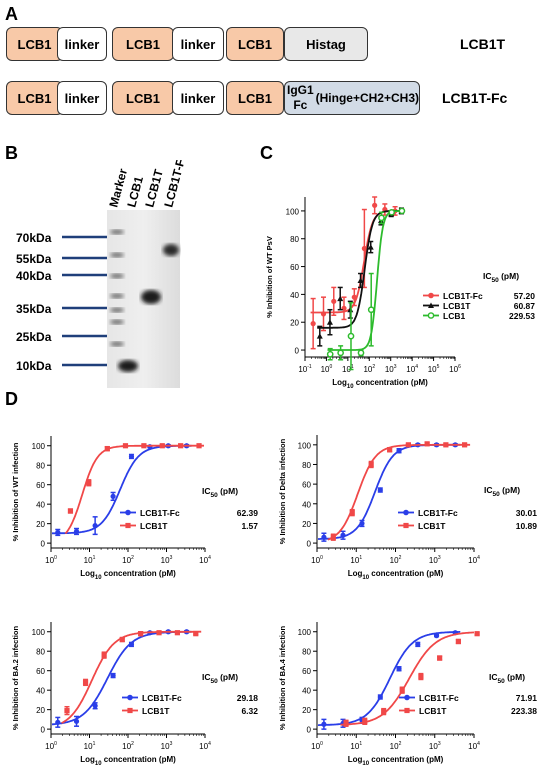 Image resolution: width=550 pixels, height=768 pixels. What do you see at coordinates (34, 259) in the screenshot?
I see `marker-label: 55kDa` at bounding box center [34, 259].